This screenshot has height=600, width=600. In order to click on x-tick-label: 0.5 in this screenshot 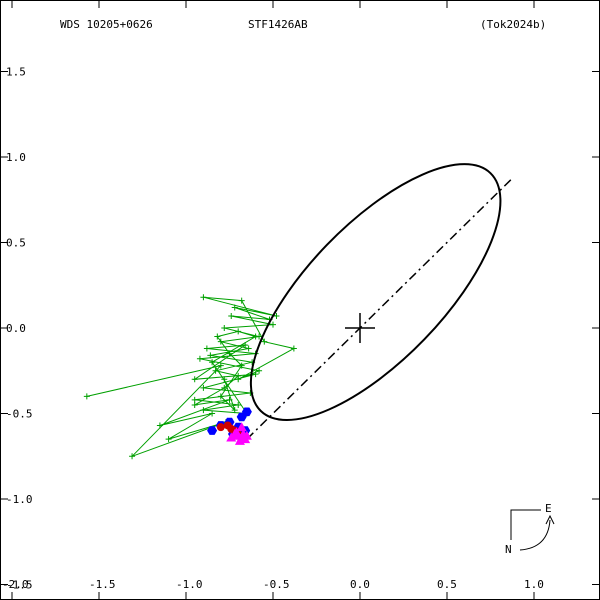, I will do `click(447, 584)`.